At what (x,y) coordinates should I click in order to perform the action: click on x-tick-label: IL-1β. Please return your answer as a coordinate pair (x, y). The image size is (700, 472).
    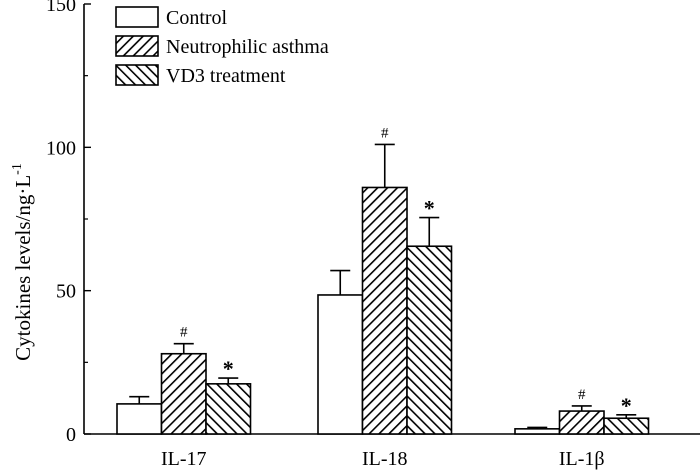
    Looking at the image, I should click on (582, 459).